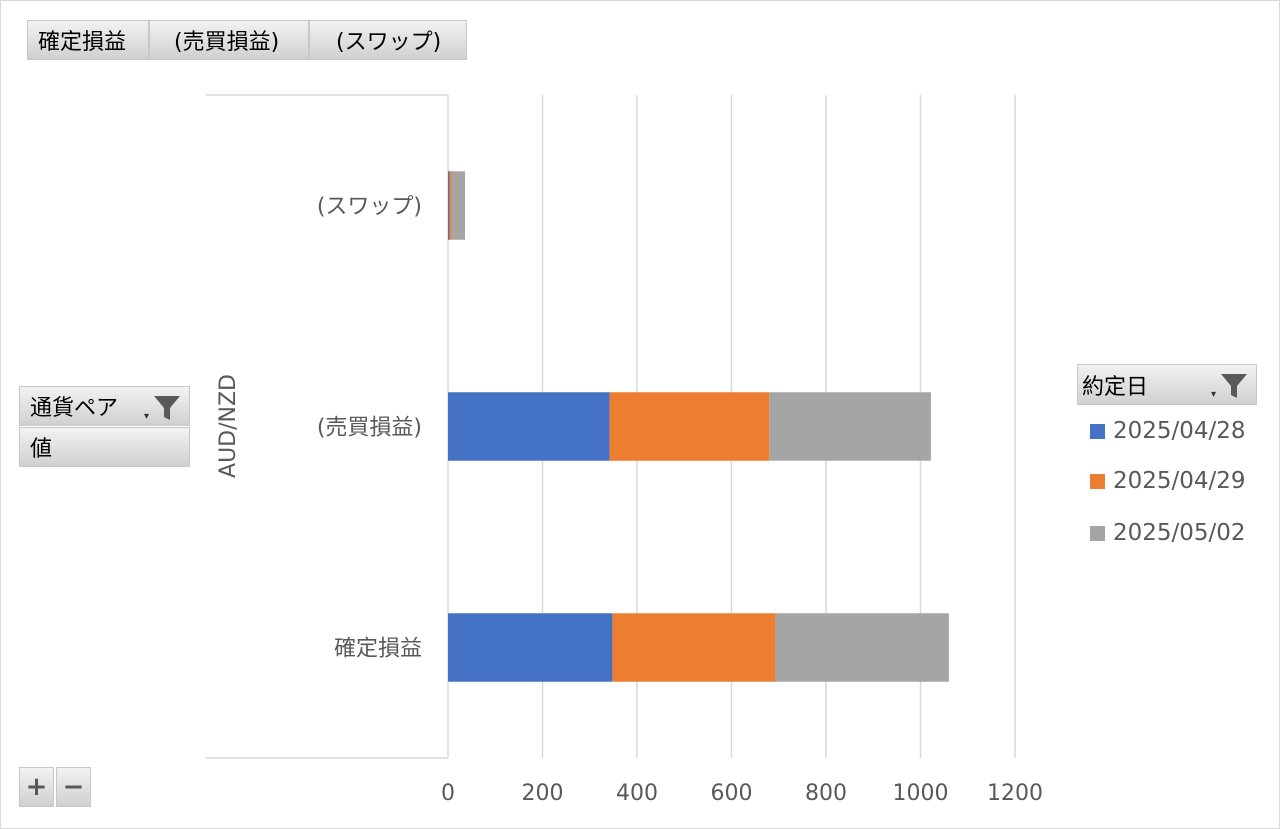 The width and height of the screenshot is (1280, 829). Describe the element at coordinates (1015, 793) in the screenshot. I see `x-tick-label: 1200` at that location.